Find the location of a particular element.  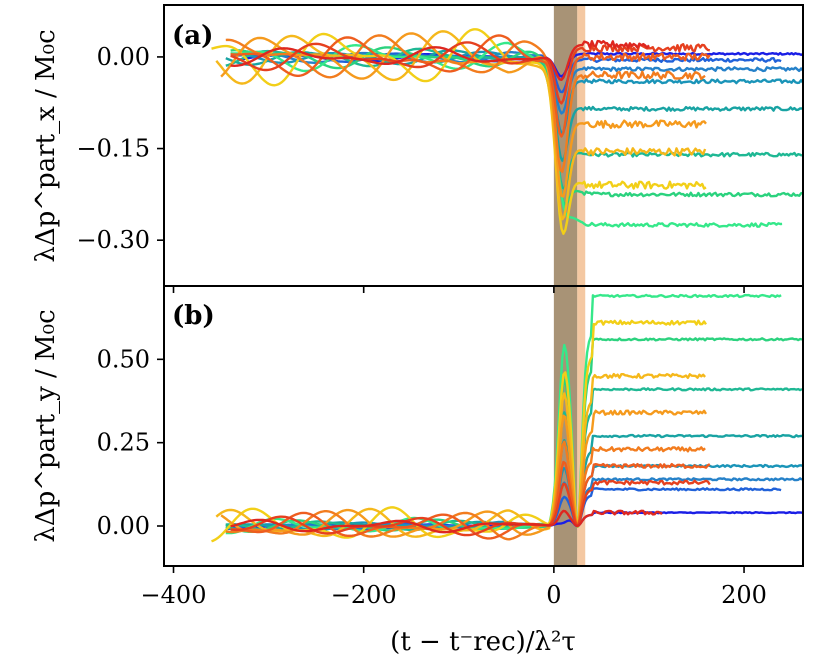

panel-b-y-axis-label: λΔp^part_y / M₀c is located at coordinates (46, 425).